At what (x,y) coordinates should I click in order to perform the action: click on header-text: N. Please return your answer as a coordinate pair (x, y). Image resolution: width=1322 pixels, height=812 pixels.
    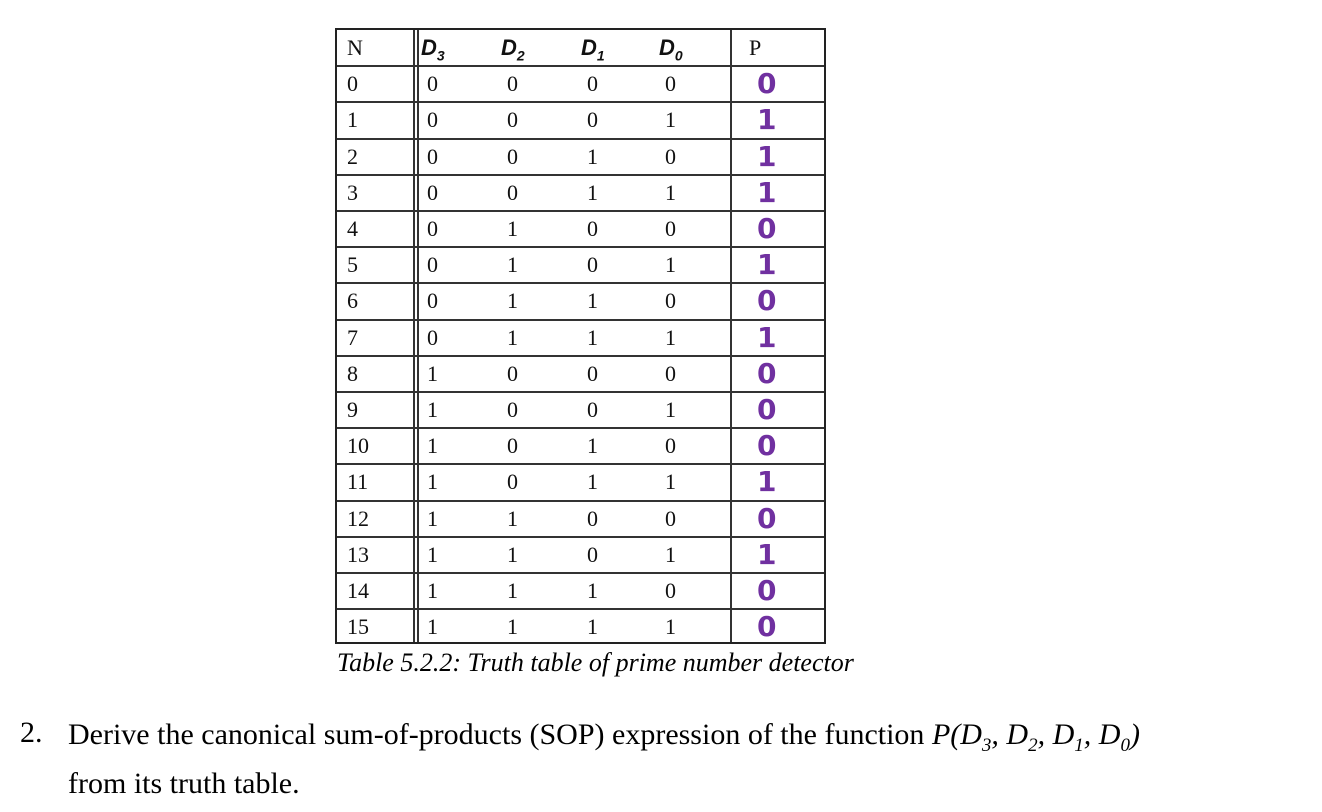
    Looking at the image, I should click on (355, 47).